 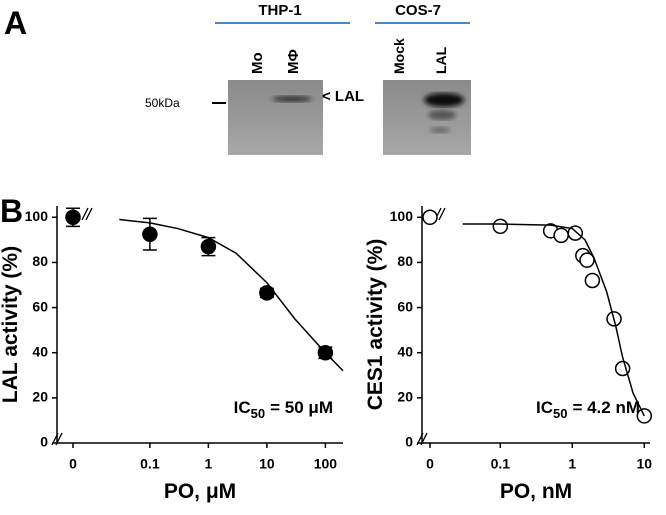 I want to click on annotation: IC50 = 50 μM, so click(x=283, y=409).